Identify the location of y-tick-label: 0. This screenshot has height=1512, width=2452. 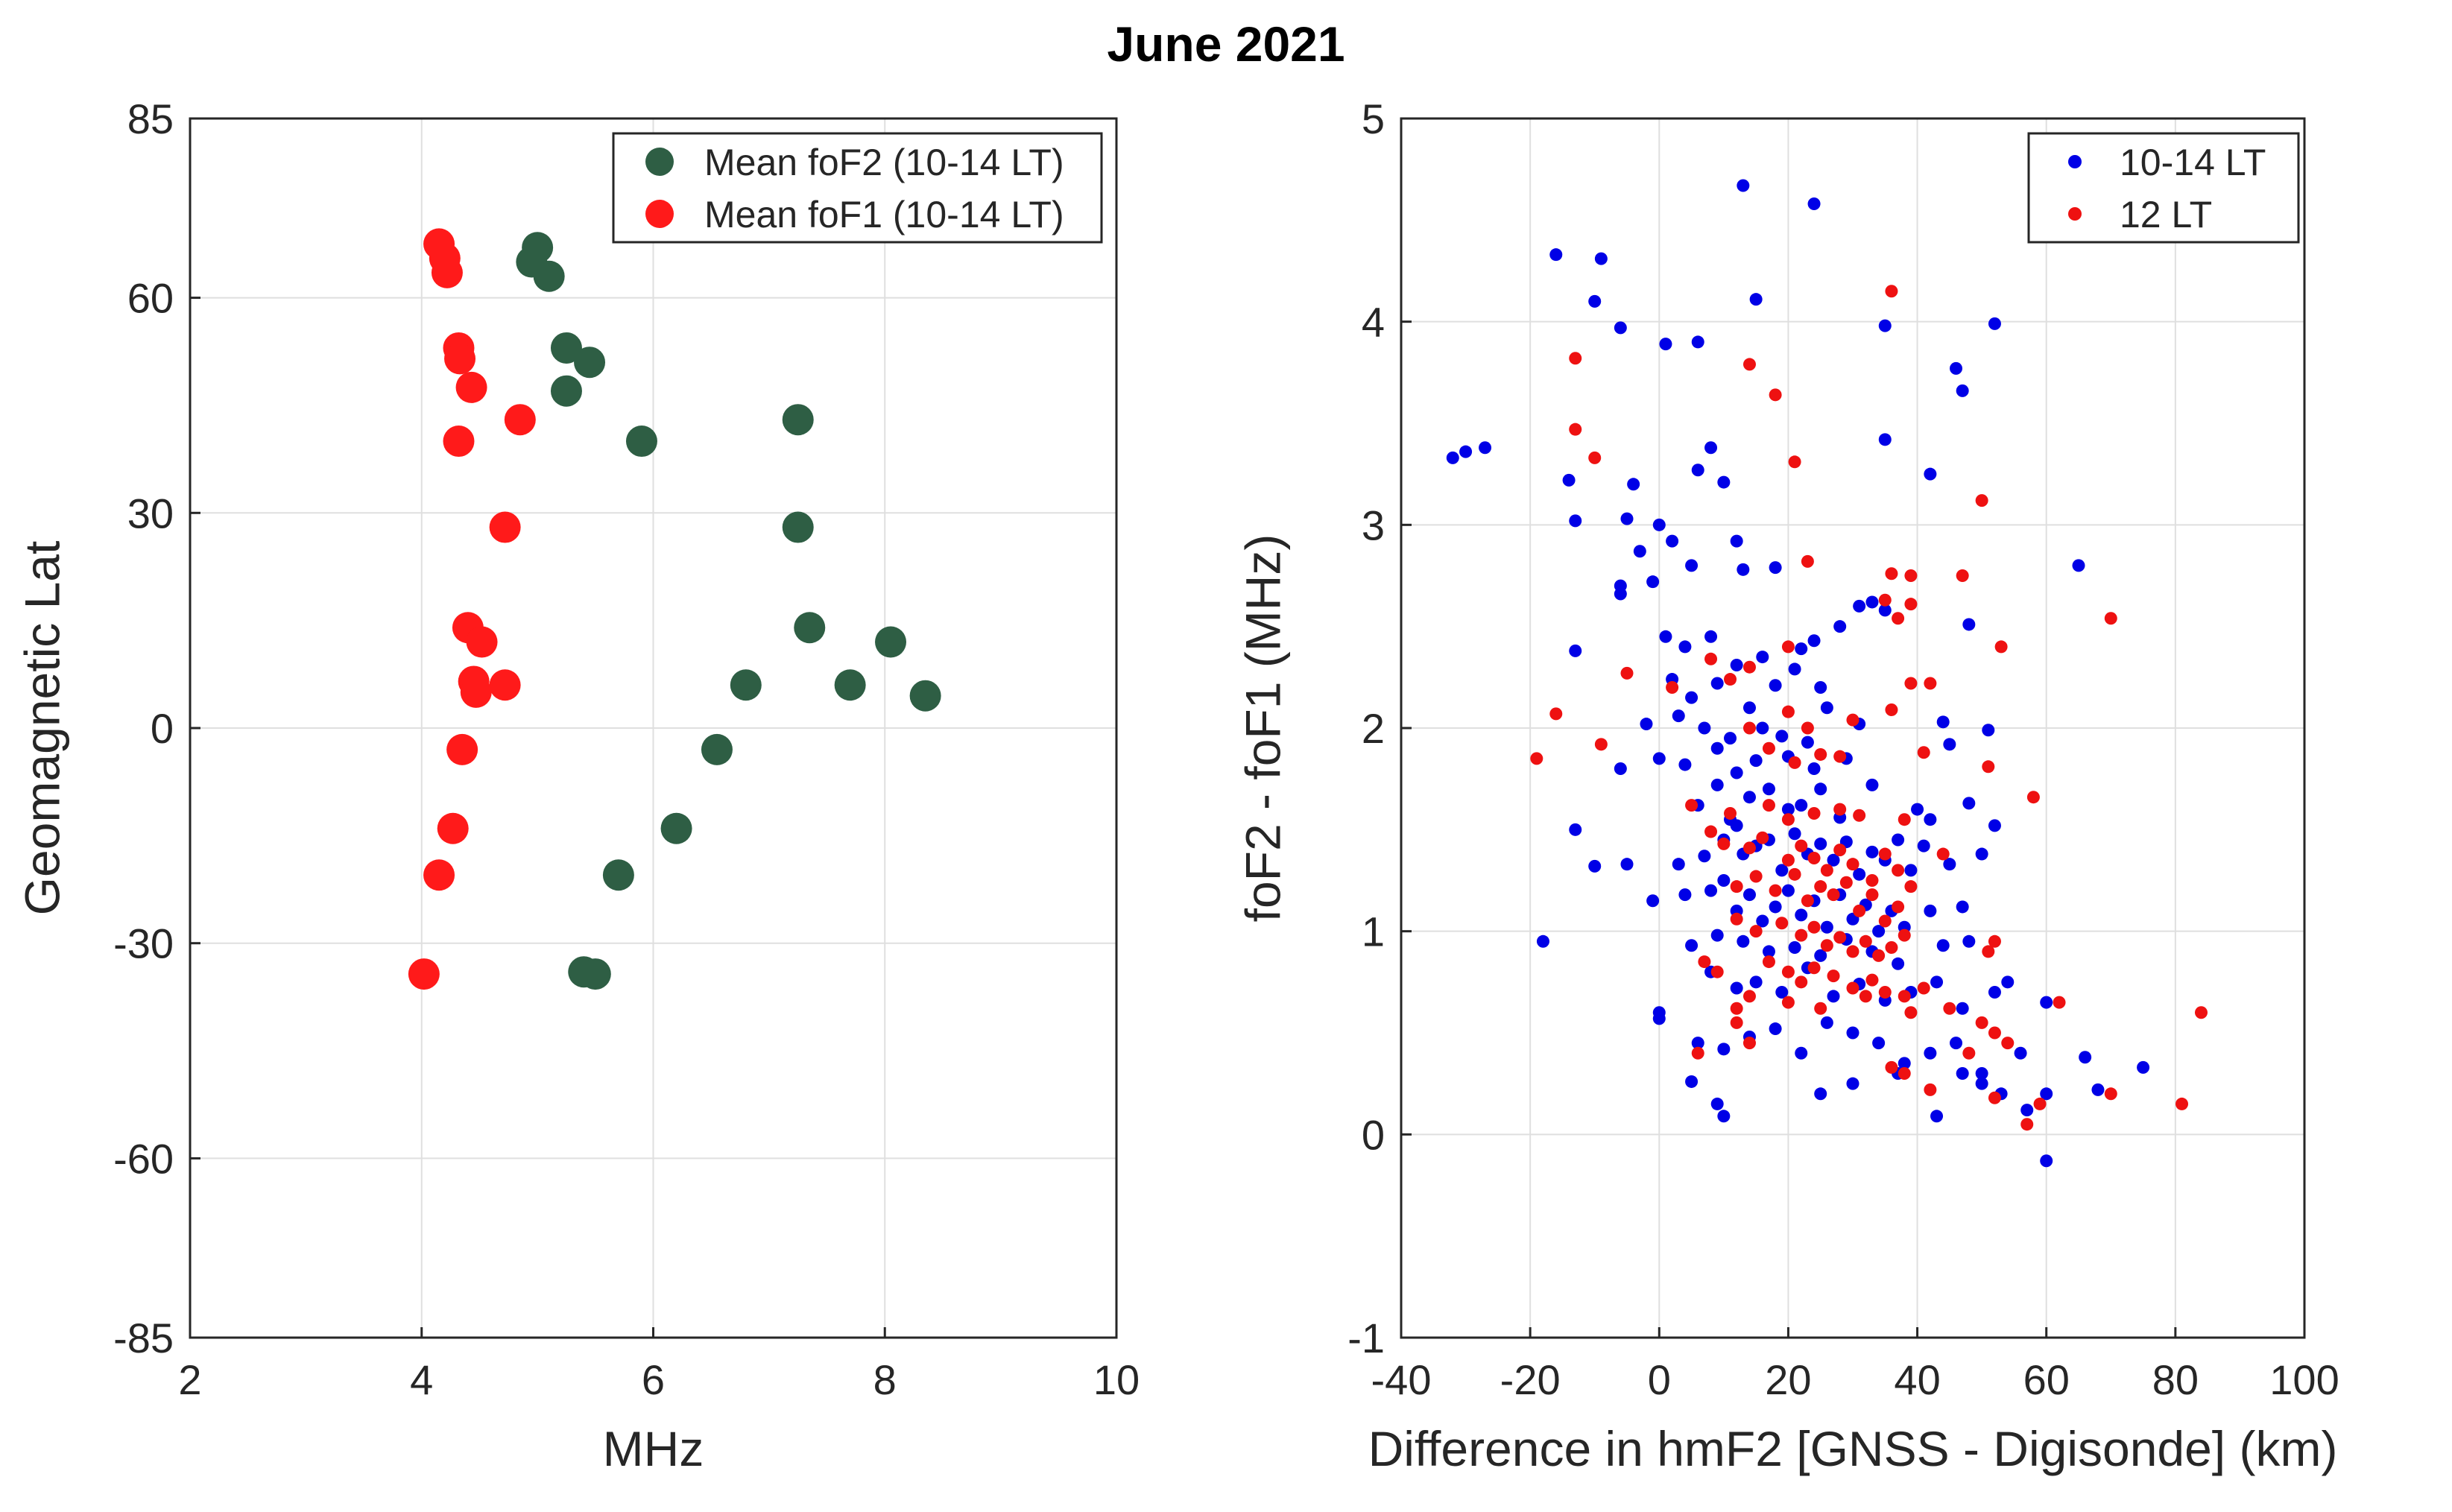
(162, 728).